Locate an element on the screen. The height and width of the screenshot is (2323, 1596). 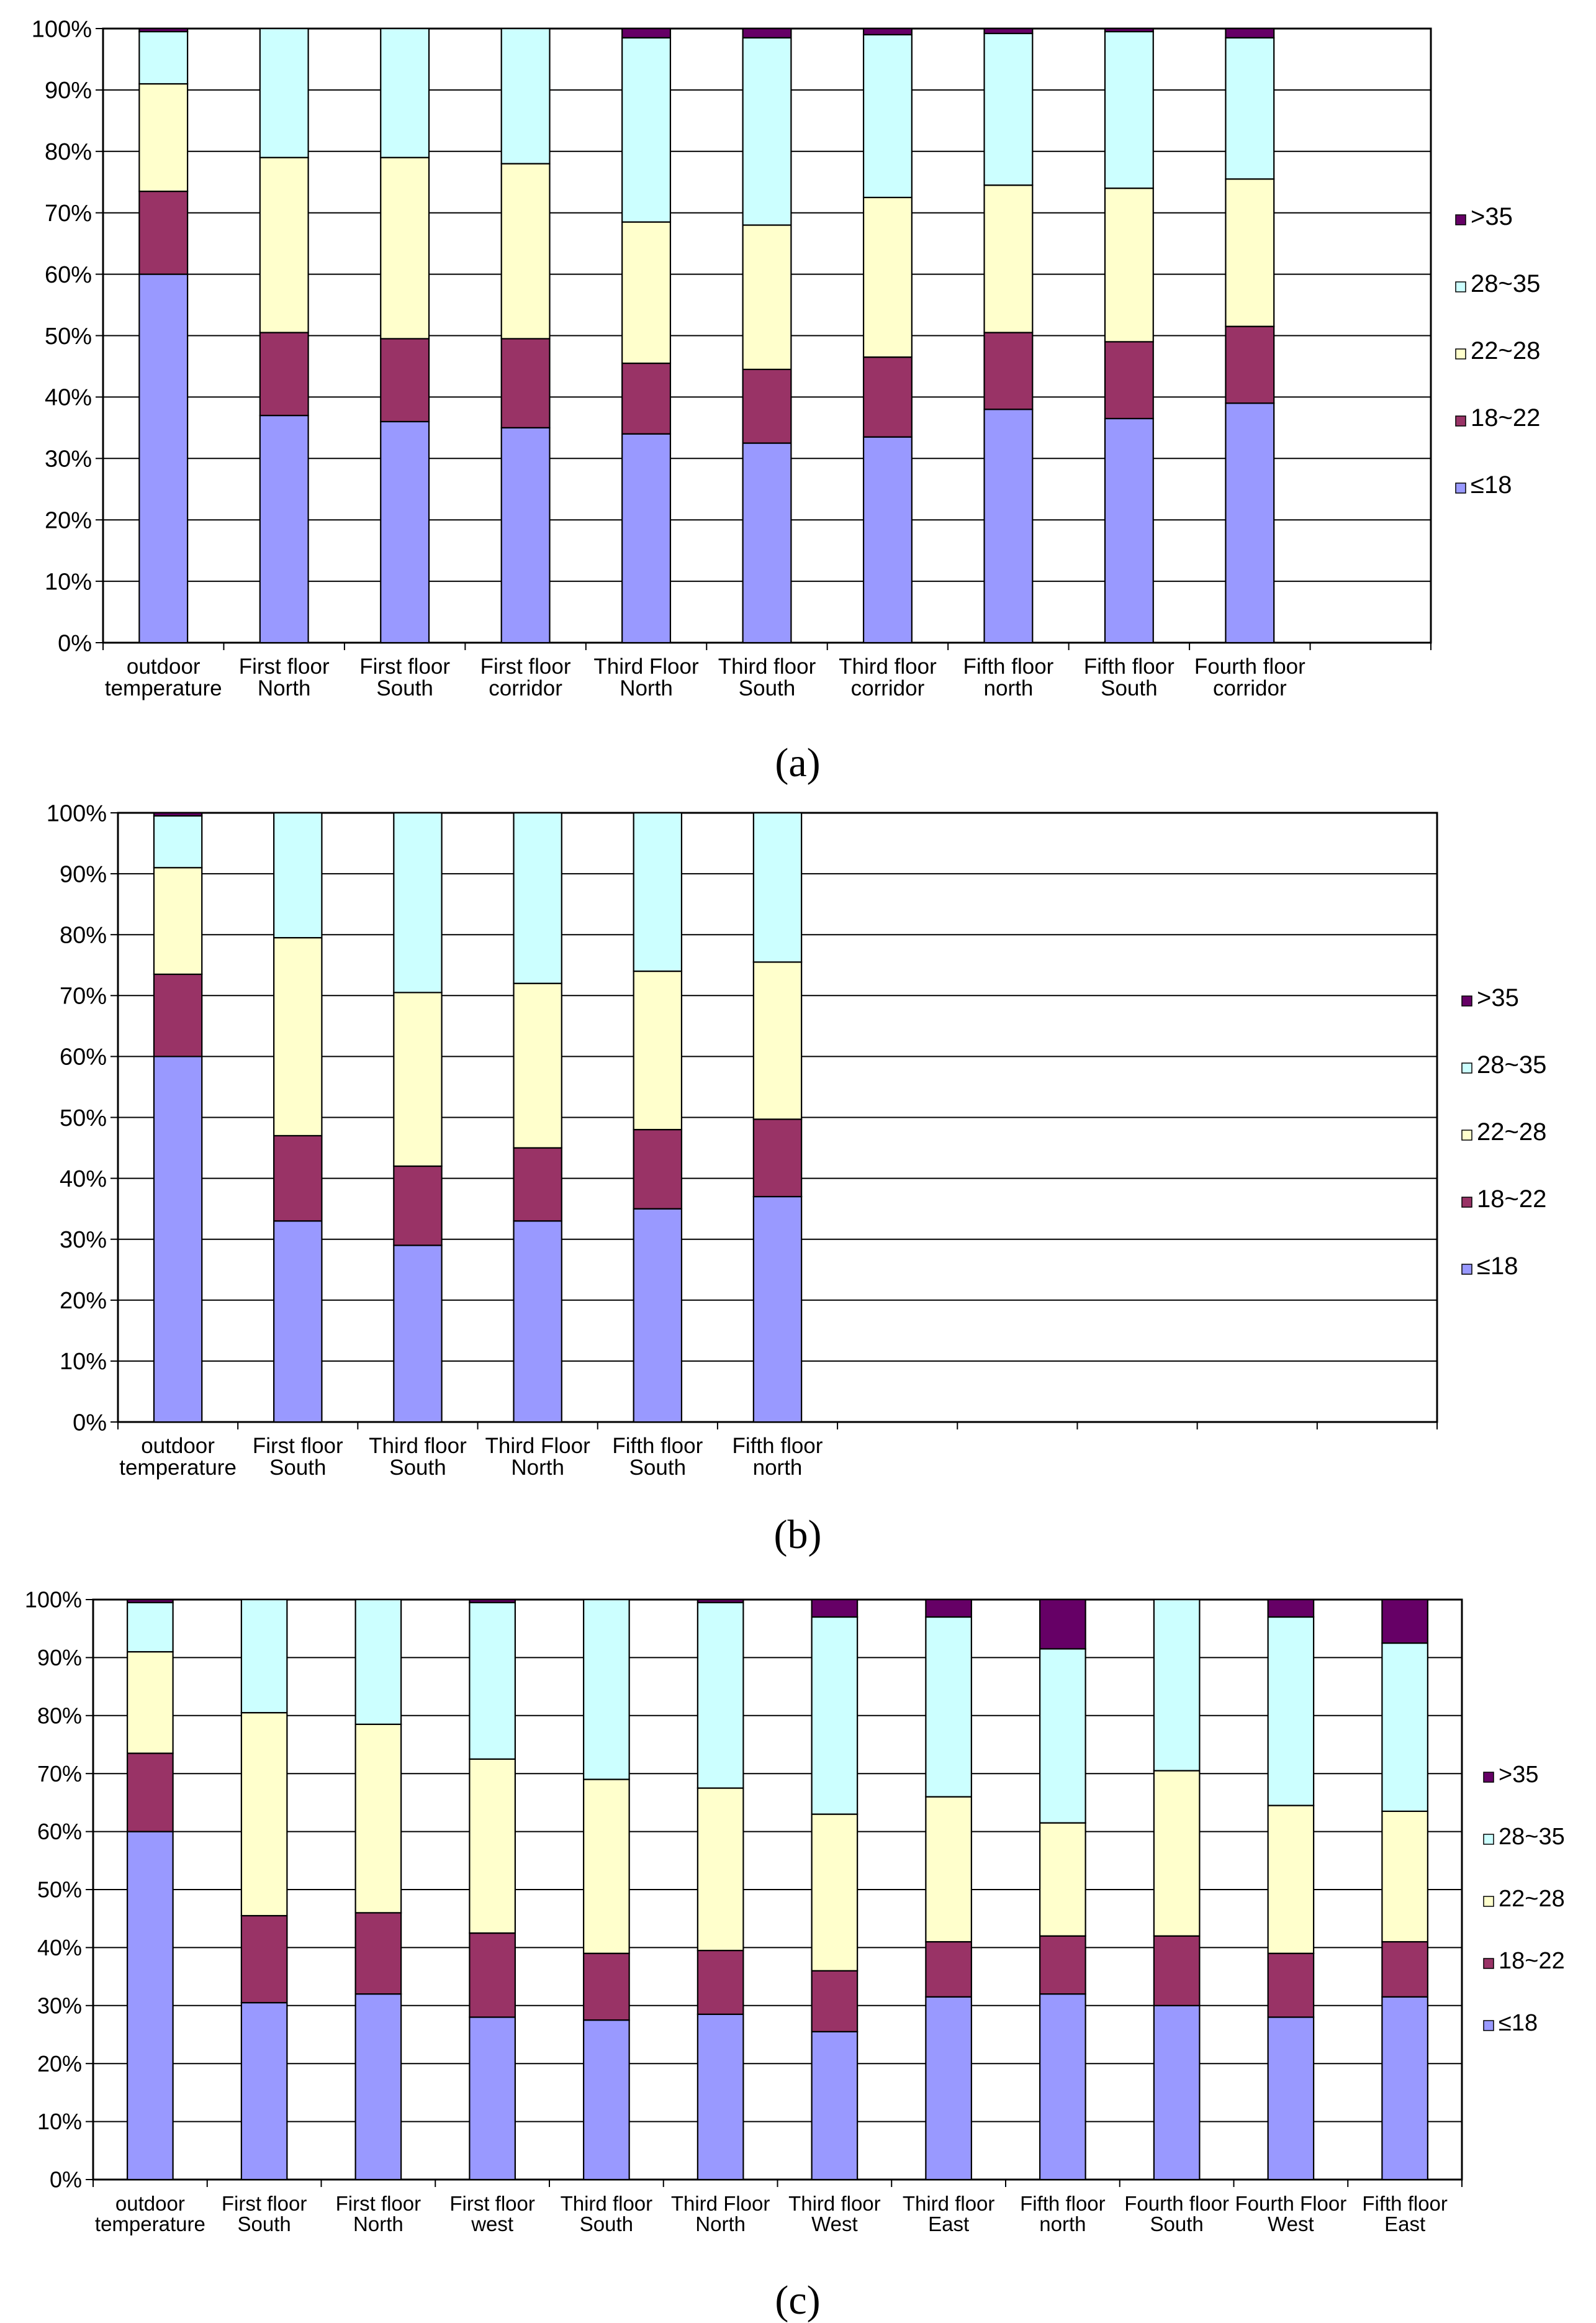
y-tick-label: 80% is located at coordinates (68, 152).